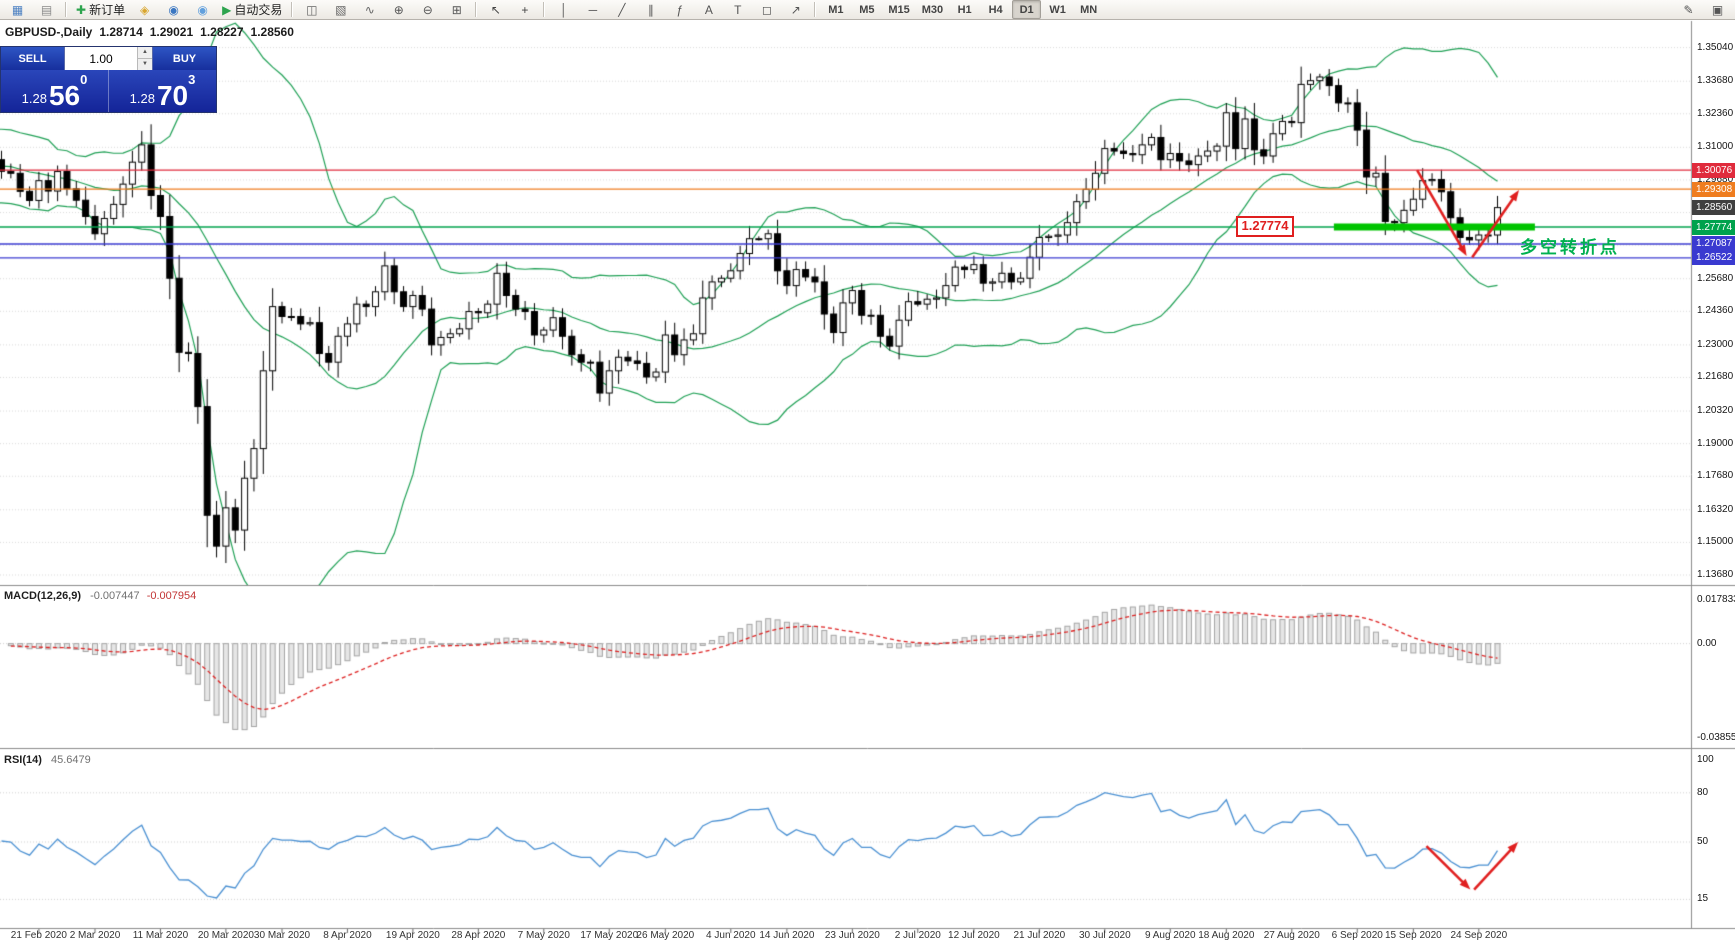 The image size is (1735, 944). I want to click on macd-signal-value: -0.007954, so click(171, 596).